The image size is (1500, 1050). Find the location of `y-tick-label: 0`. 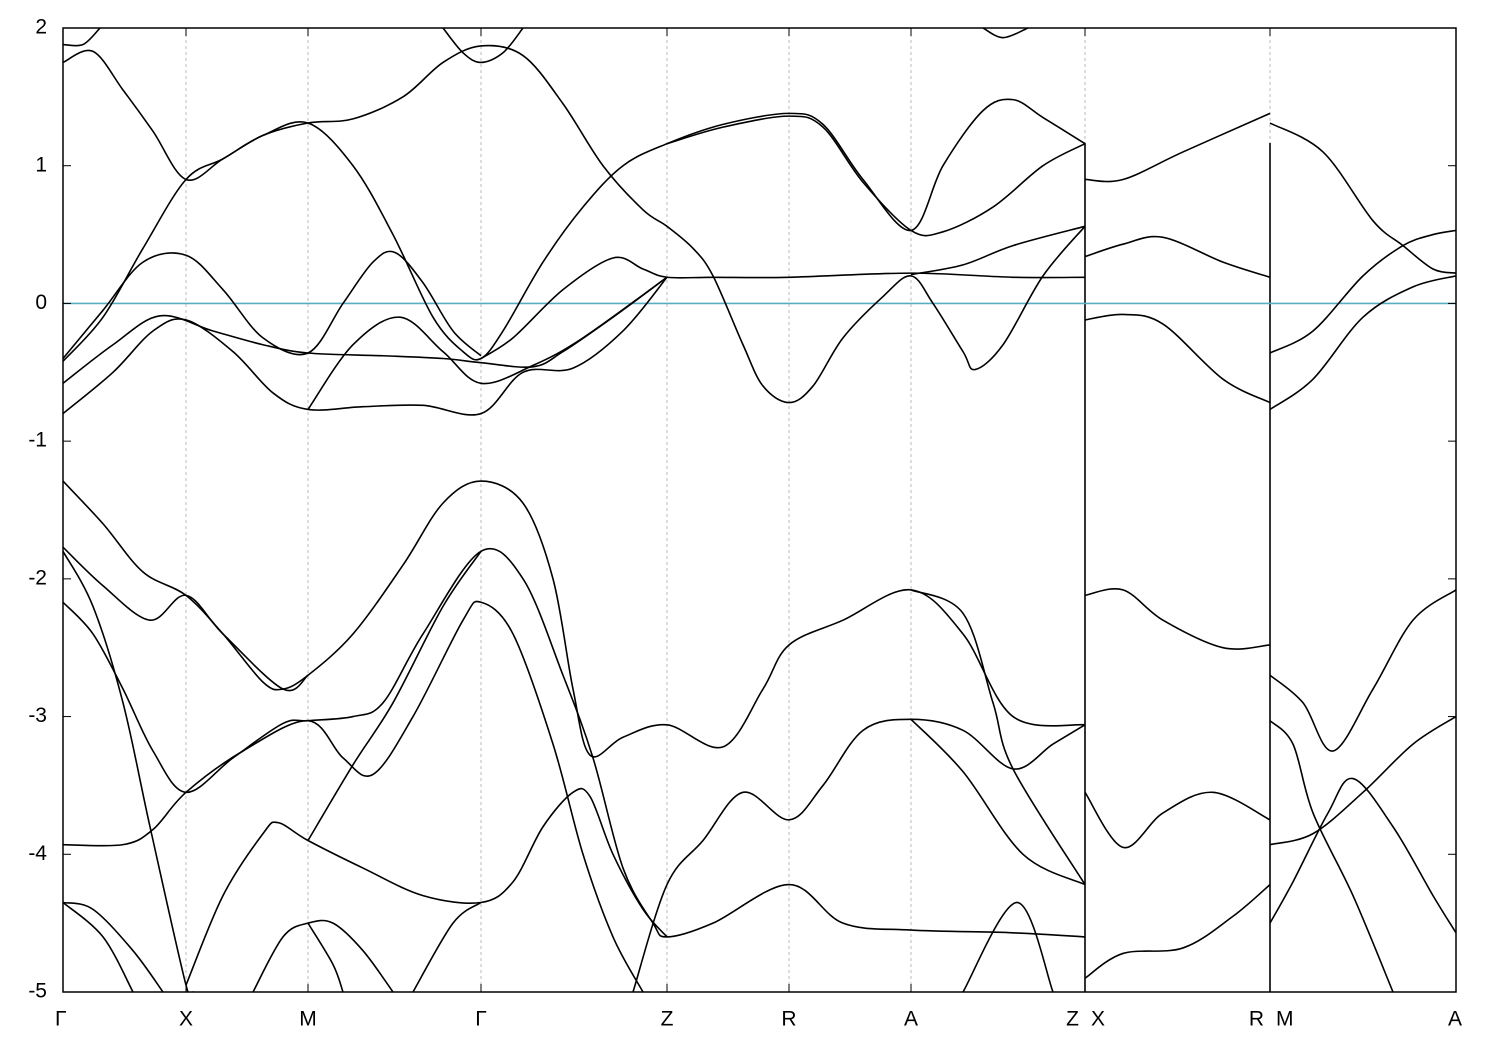

y-tick-label: 0 is located at coordinates (41, 302).